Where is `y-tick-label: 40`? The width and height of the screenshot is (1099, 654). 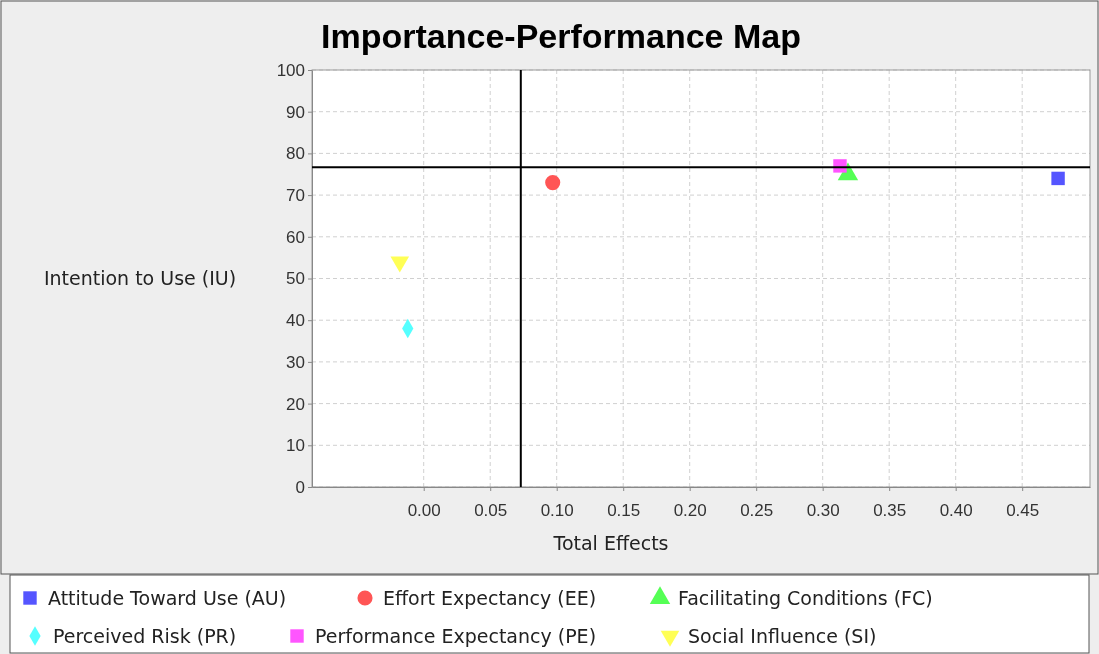 y-tick-label: 40 is located at coordinates (295, 321).